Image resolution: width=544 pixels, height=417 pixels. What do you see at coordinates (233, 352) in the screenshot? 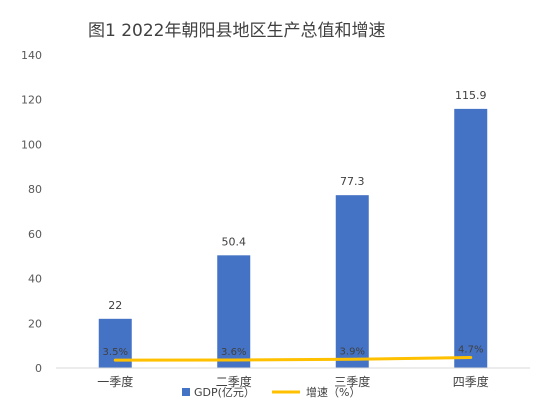
I see `growth-value-label: 3.6%` at bounding box center [233, 352].